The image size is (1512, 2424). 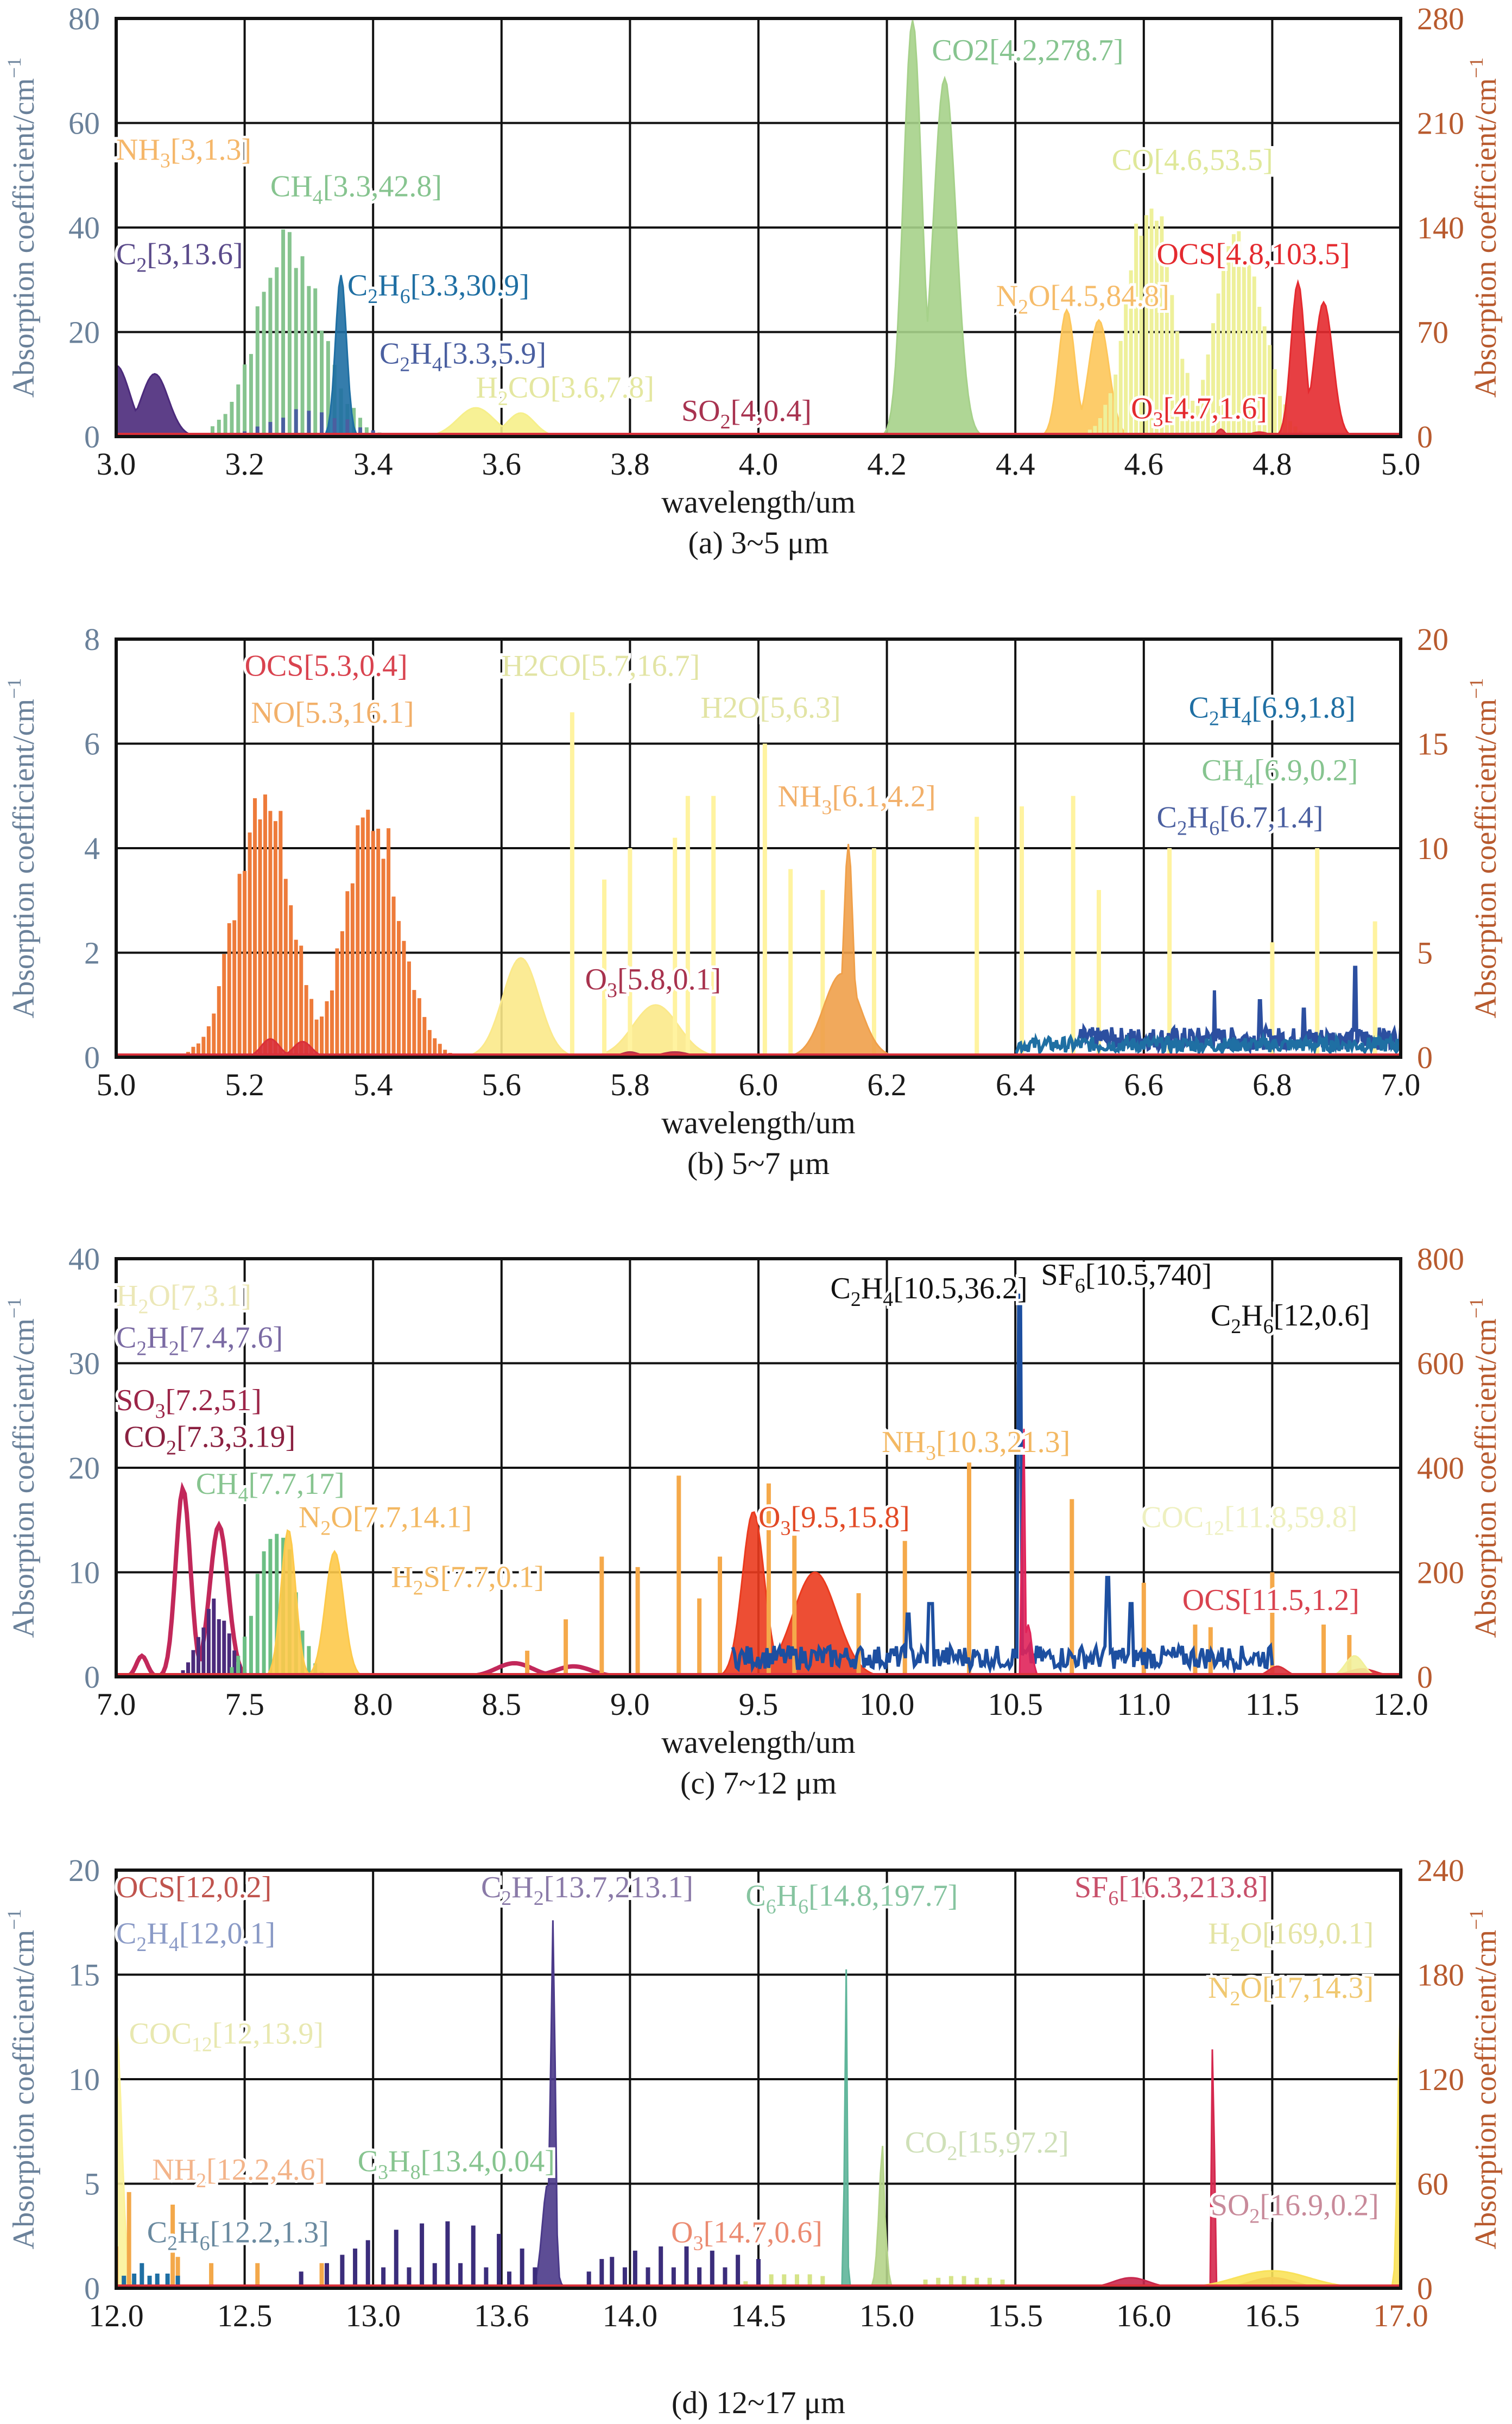 I want to click on y-tick-label-left: 15, so click(x=84, y=1975).